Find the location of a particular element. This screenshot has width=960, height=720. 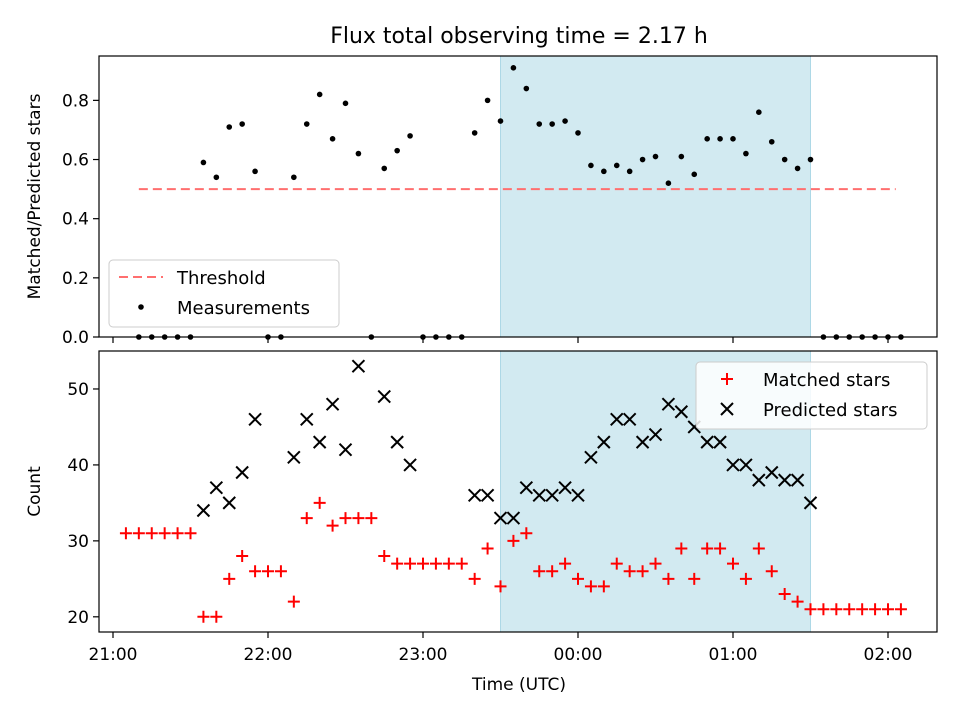

legend: Threshold Measurements is located at coordinates (224, 293).